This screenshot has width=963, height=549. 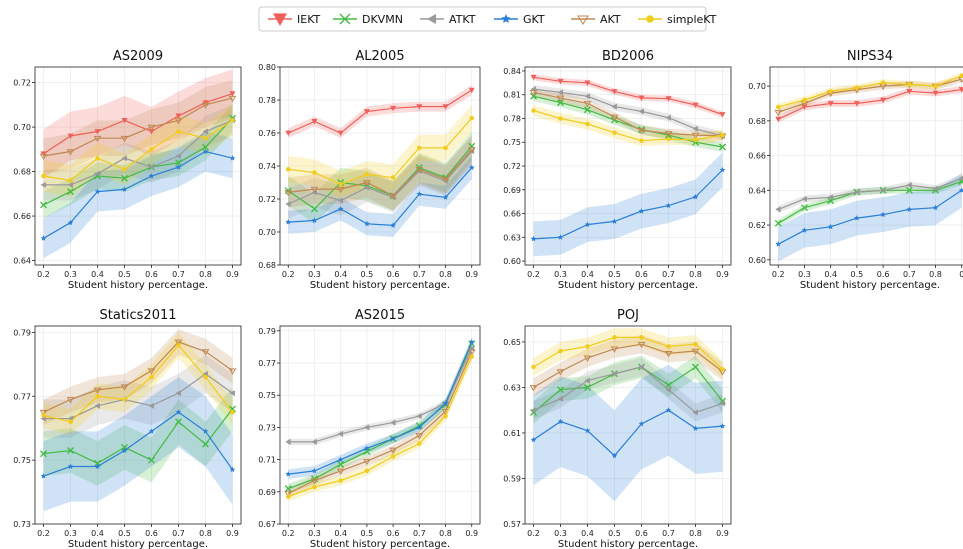 I want to click on chart-title: BD2006, so click(x=628, y=56).